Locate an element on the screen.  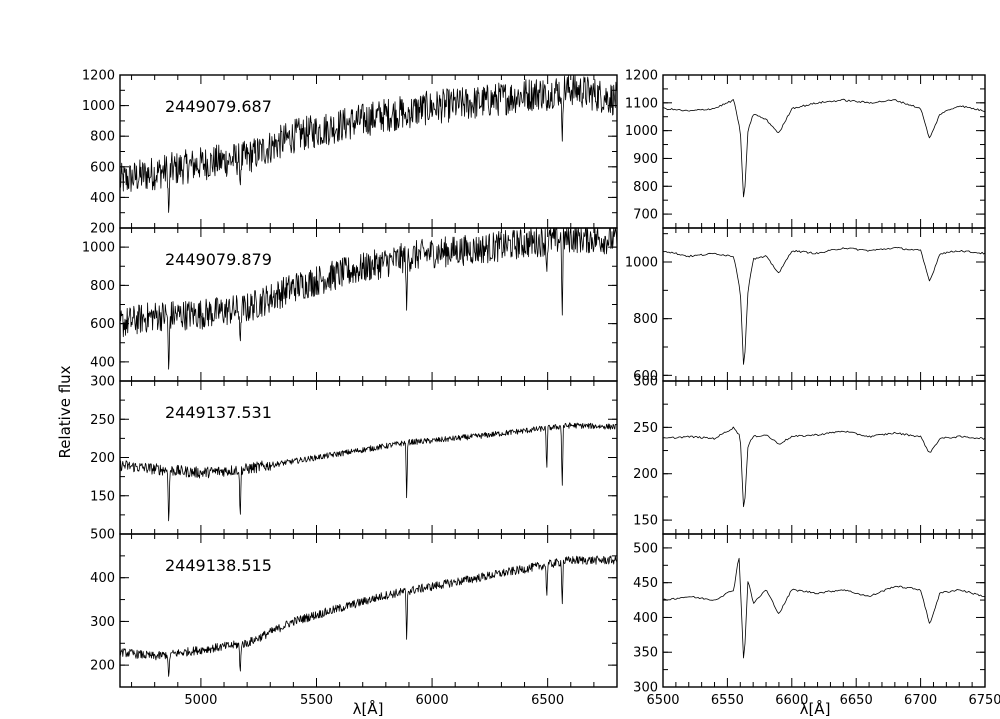
zoom-panel-1: 700 800 900 1000 1100 1200 is located at coordinates (805, 149).